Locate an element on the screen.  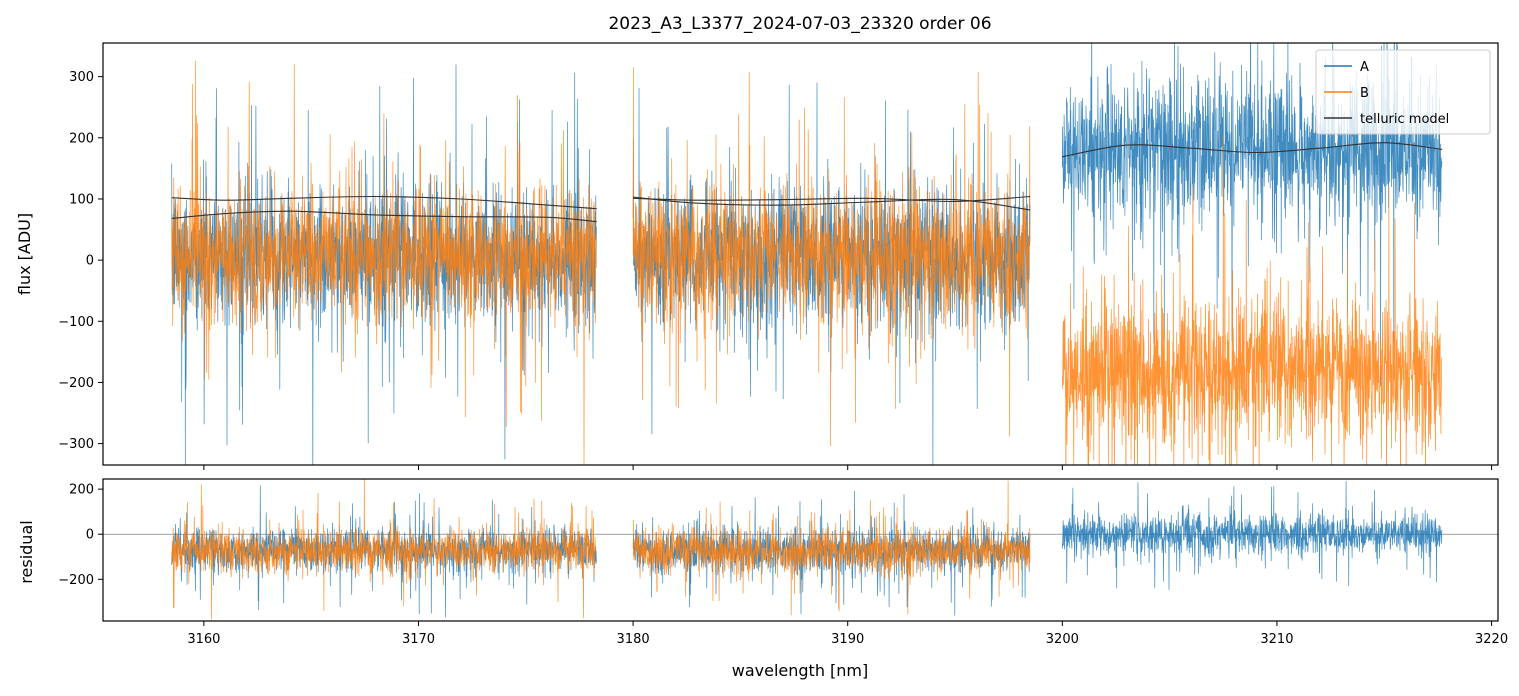
x-tick-label: 3210 is located at coordinates (1276, 639).